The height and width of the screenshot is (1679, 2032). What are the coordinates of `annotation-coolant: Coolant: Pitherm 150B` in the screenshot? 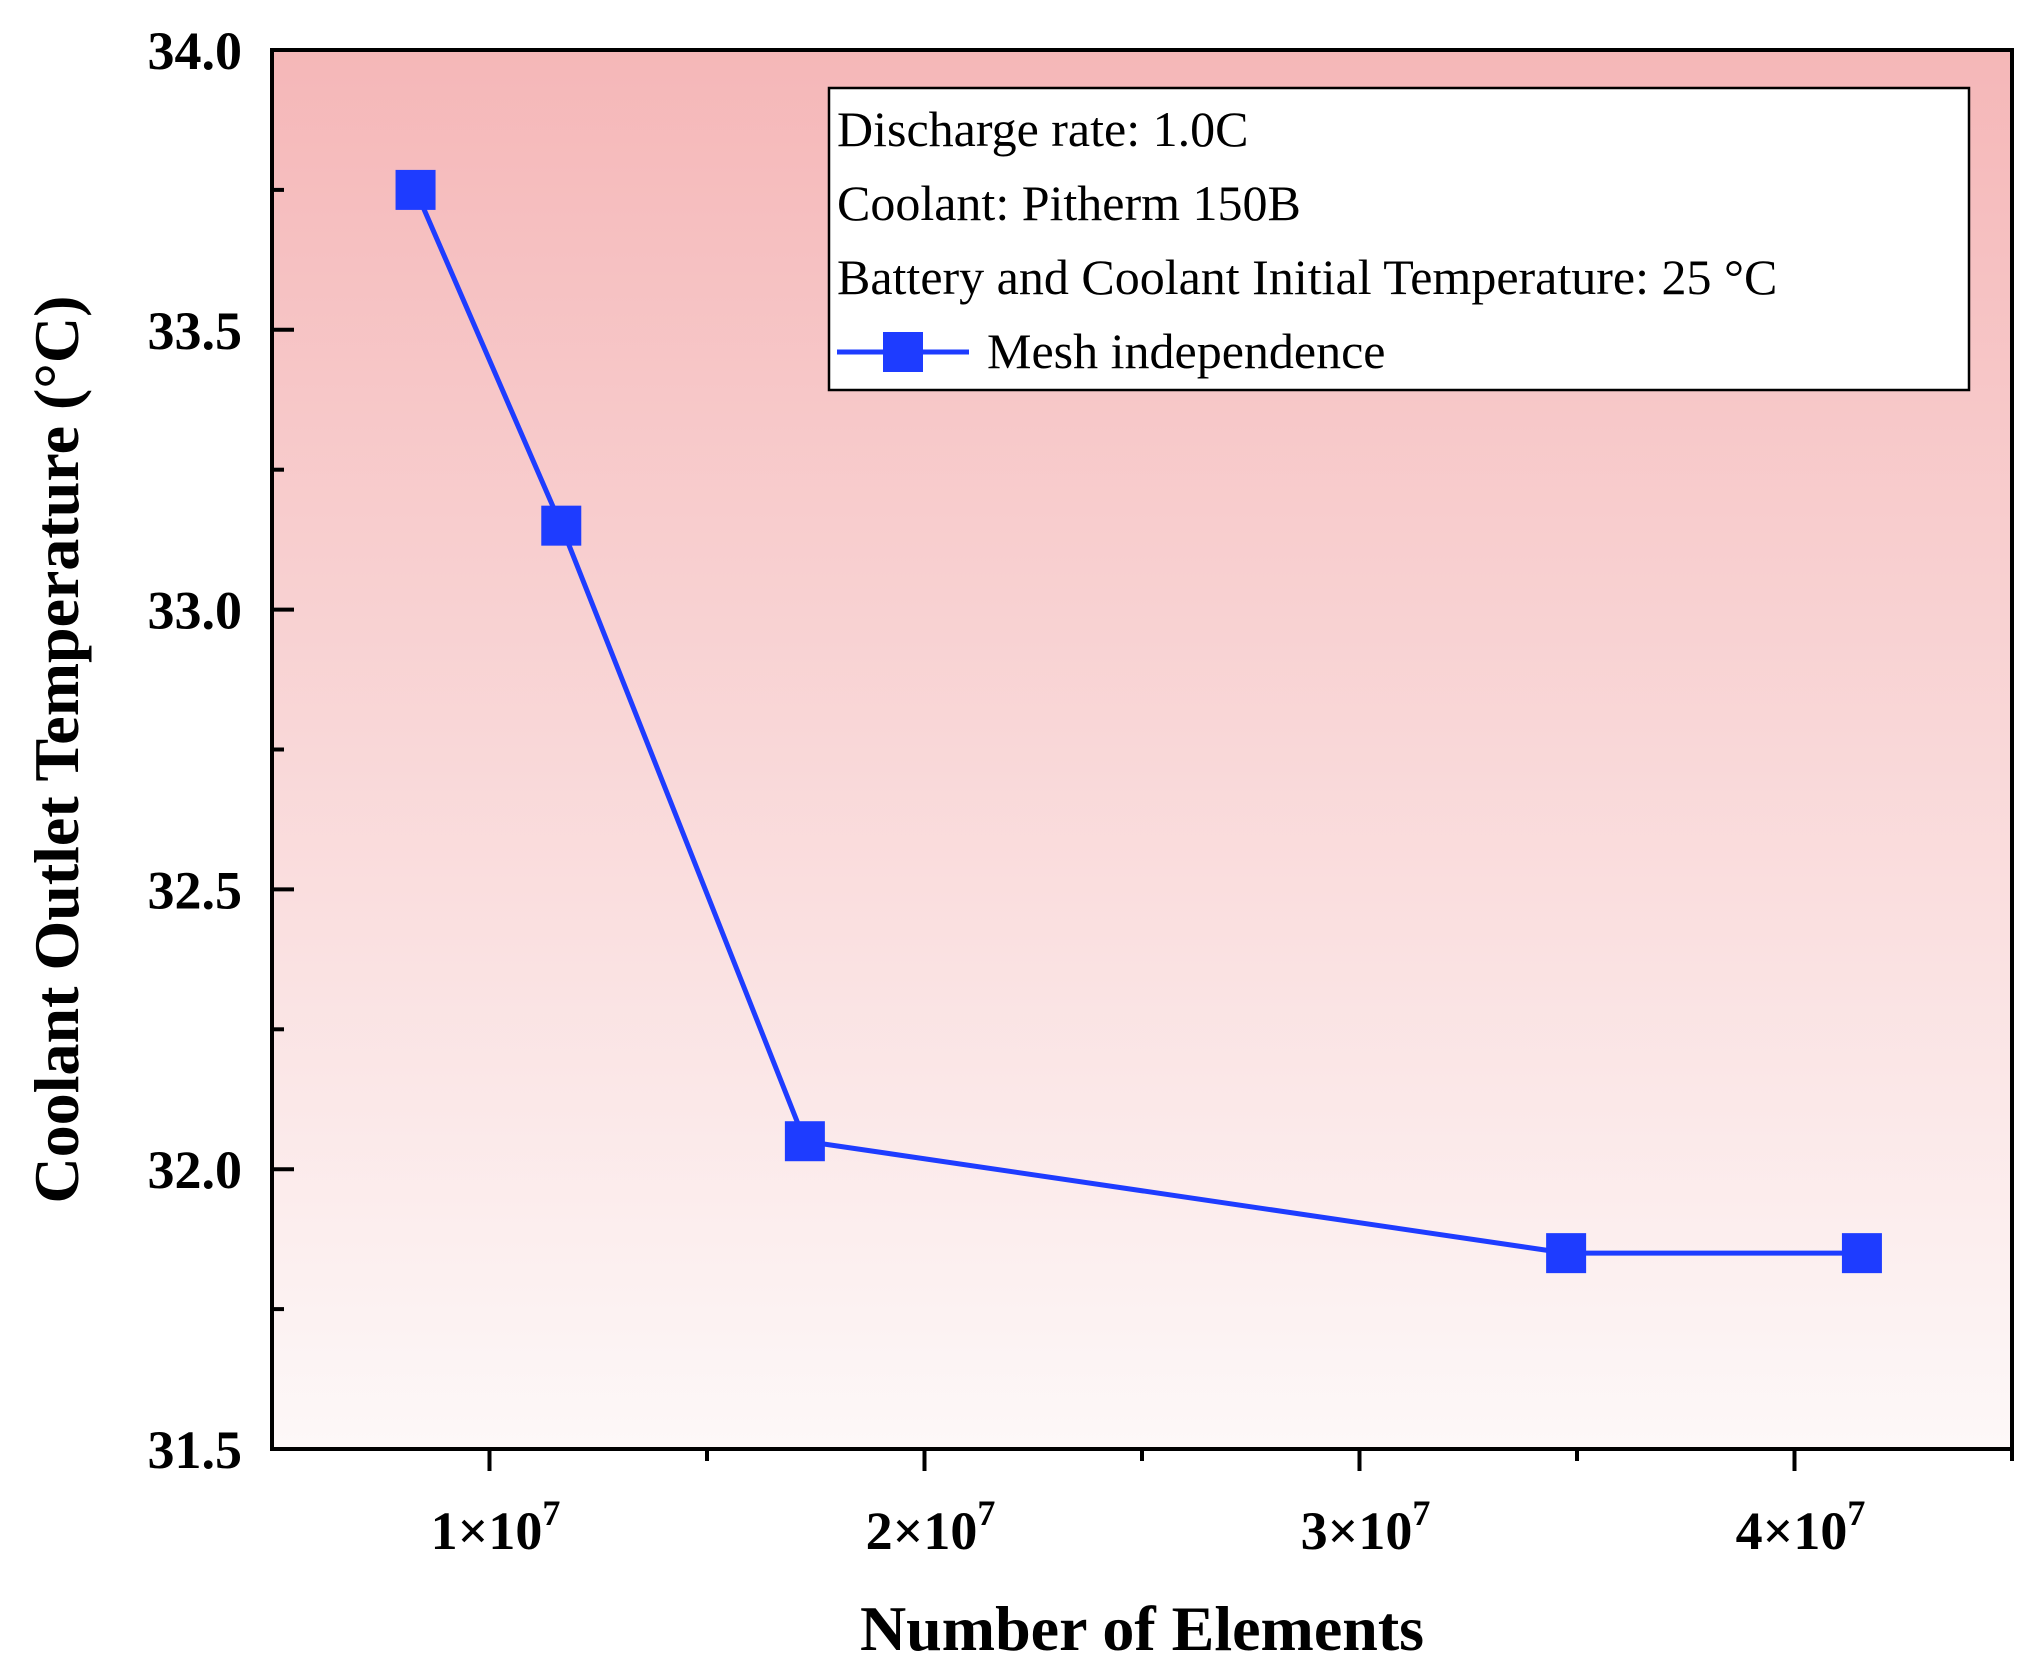 It's located at (1069, 203).